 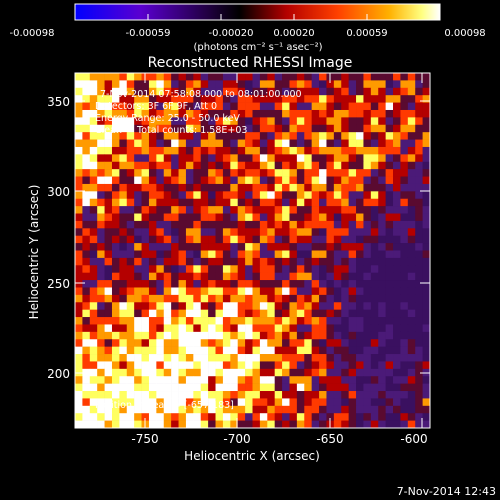 What do you see at coordinates (257, 12) in the screenshot?
I see `colorbar` at bounding box center [257, 12].